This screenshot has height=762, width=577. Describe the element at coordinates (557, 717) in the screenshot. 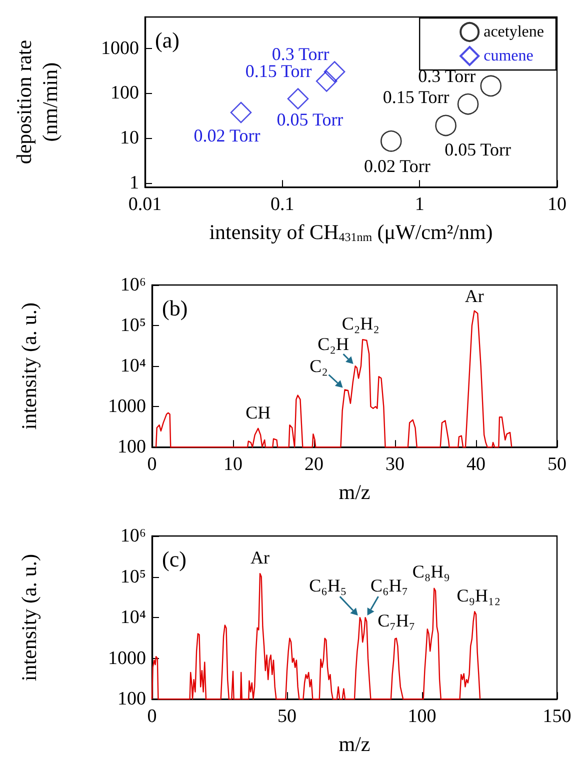

I see `x-tick-label: 150` at that location.